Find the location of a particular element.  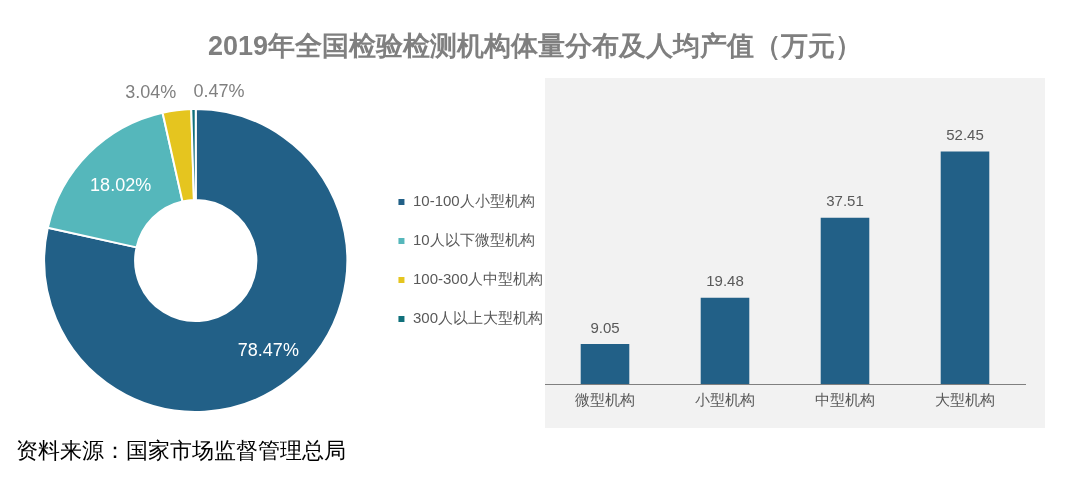

legend-label: 10人以下微型机构 is located at coordinates (473, 240).